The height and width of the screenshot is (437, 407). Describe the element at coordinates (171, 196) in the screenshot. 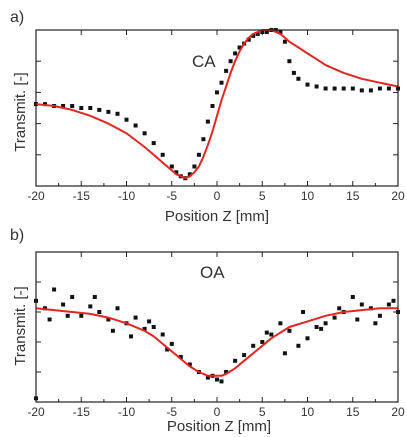

I see `panel-a-x-tick-label: -5` at that location.